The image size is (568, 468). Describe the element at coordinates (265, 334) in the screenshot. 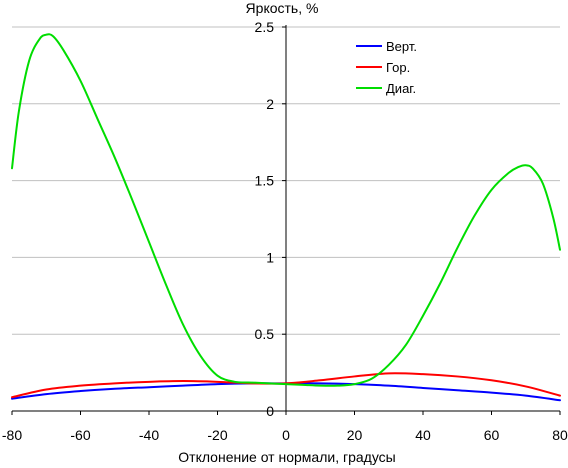

I see `y-tick-label: 0.5` at that location.